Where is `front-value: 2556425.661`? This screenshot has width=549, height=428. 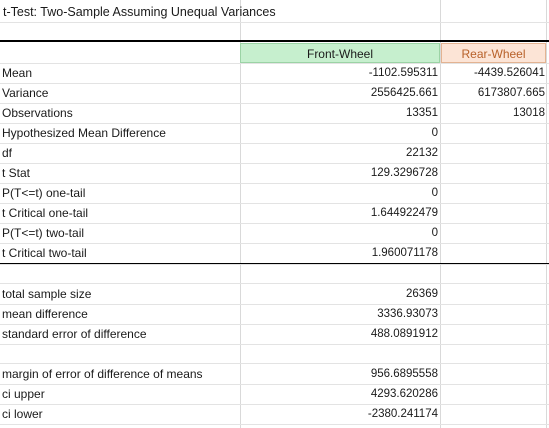 front-value: 2556425.661 is located at coordinates (404, 93).